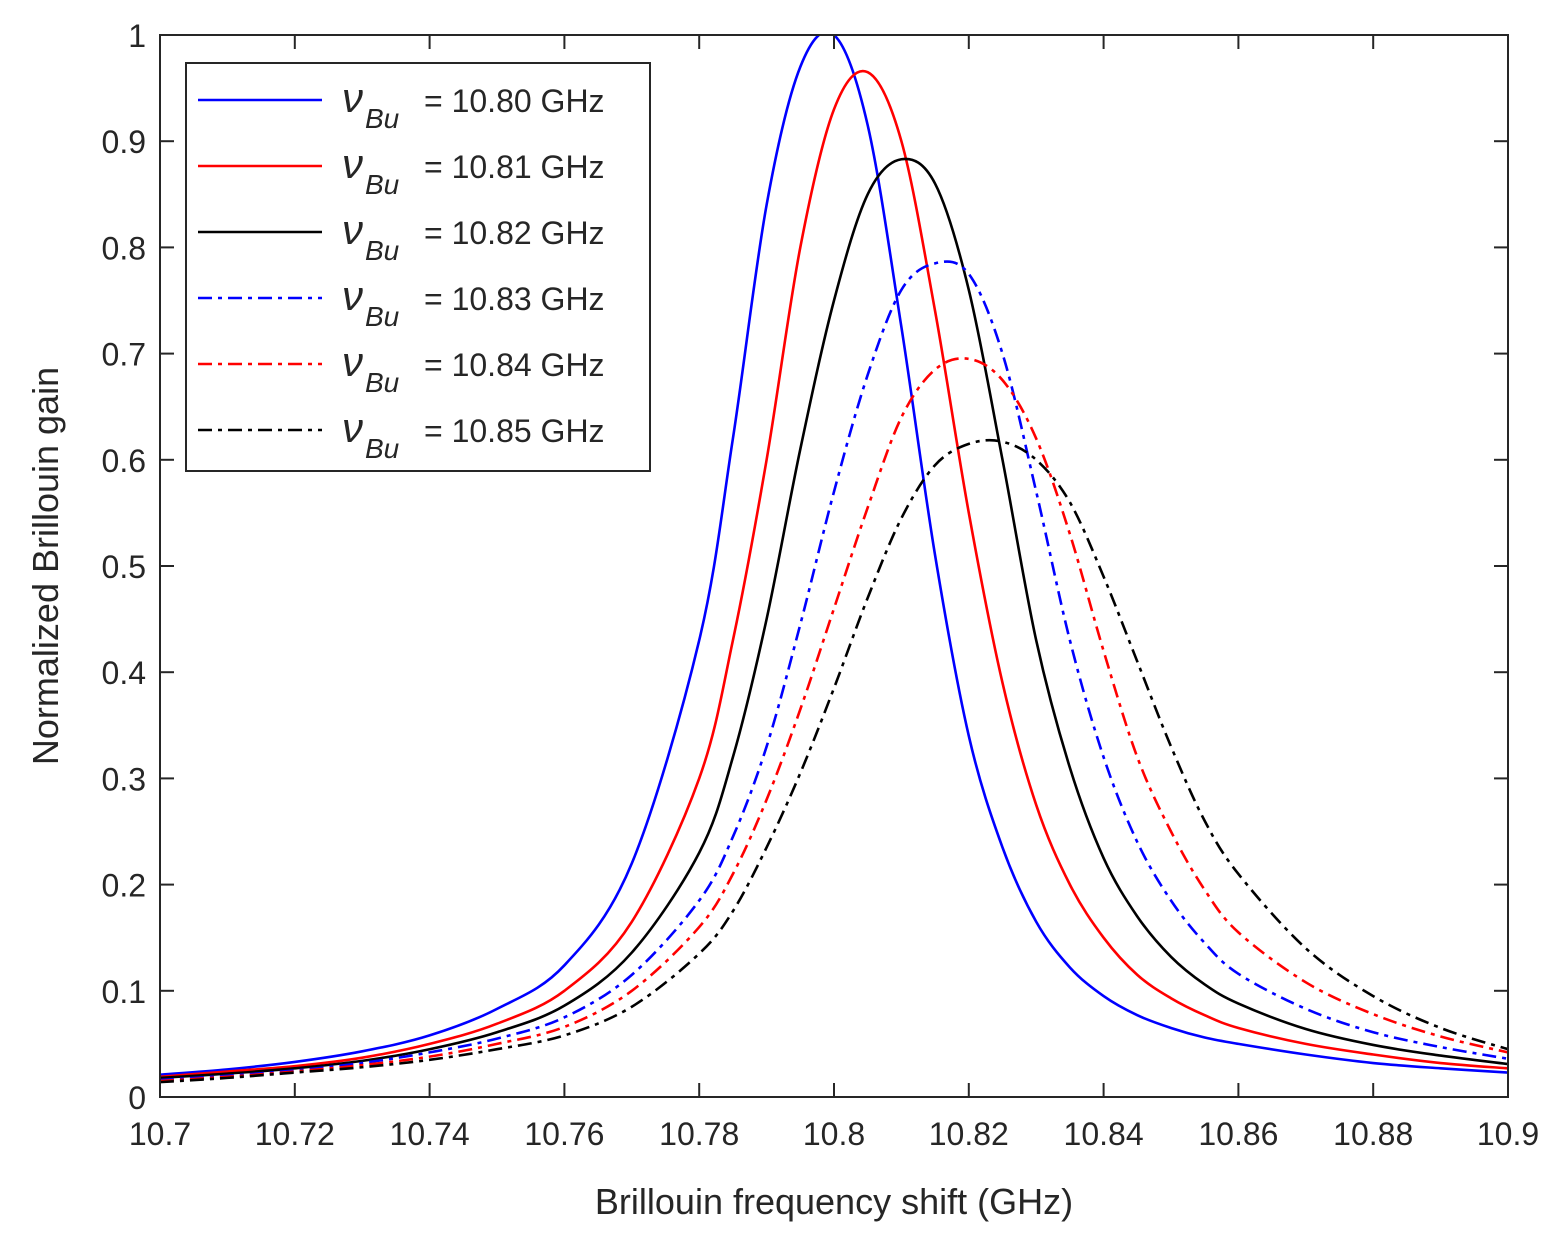  What do you see at coordinates (430, 1134) in the screenshot?
I see `x-tick-label: 10.74` at bounding box center [430, 1134].